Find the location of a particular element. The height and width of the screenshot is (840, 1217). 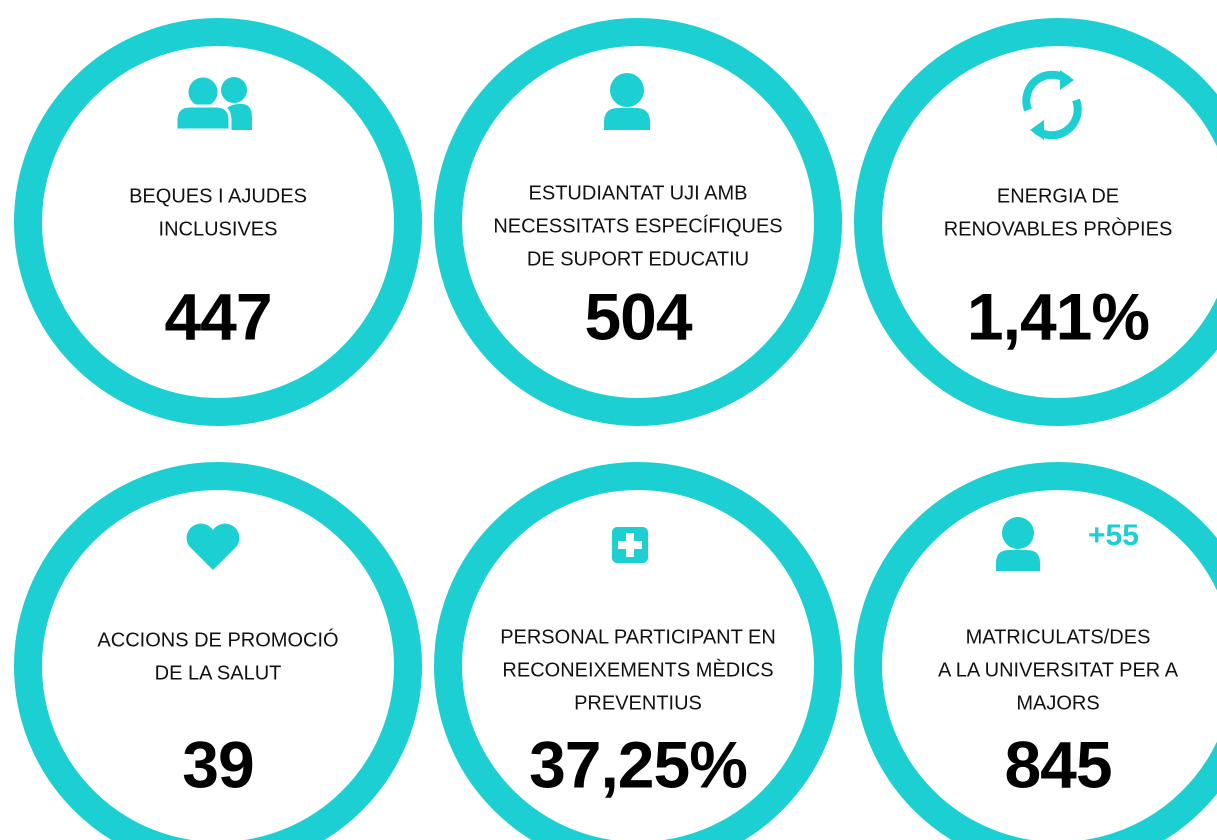

item-label: DE SUPORT EDUCATIU is located at coordinates (638, 259).